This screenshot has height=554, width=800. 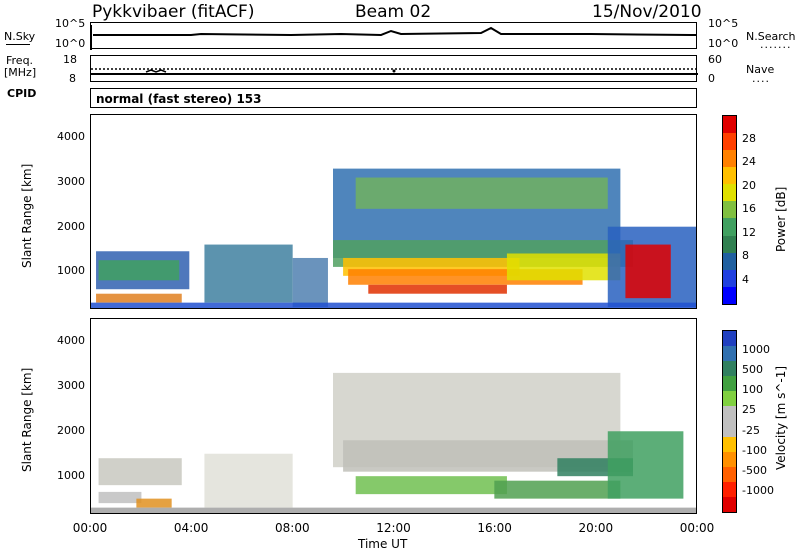 I want to click on velocity-colorbar-tick: 500, so click(x=752, y=370).